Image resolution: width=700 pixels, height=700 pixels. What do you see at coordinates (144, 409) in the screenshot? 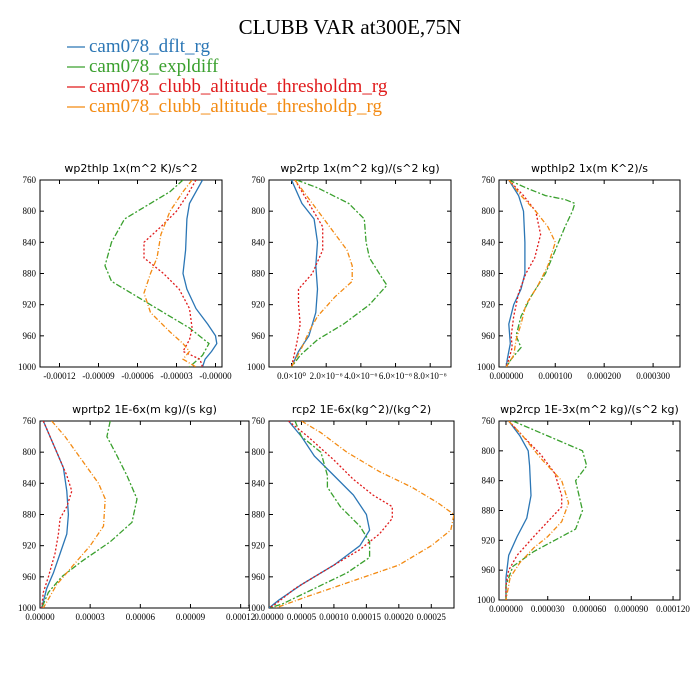
I see `panel-title: wprtp2 1E-6x(m kg)/(s kg)` at bounding box center [144, 409].